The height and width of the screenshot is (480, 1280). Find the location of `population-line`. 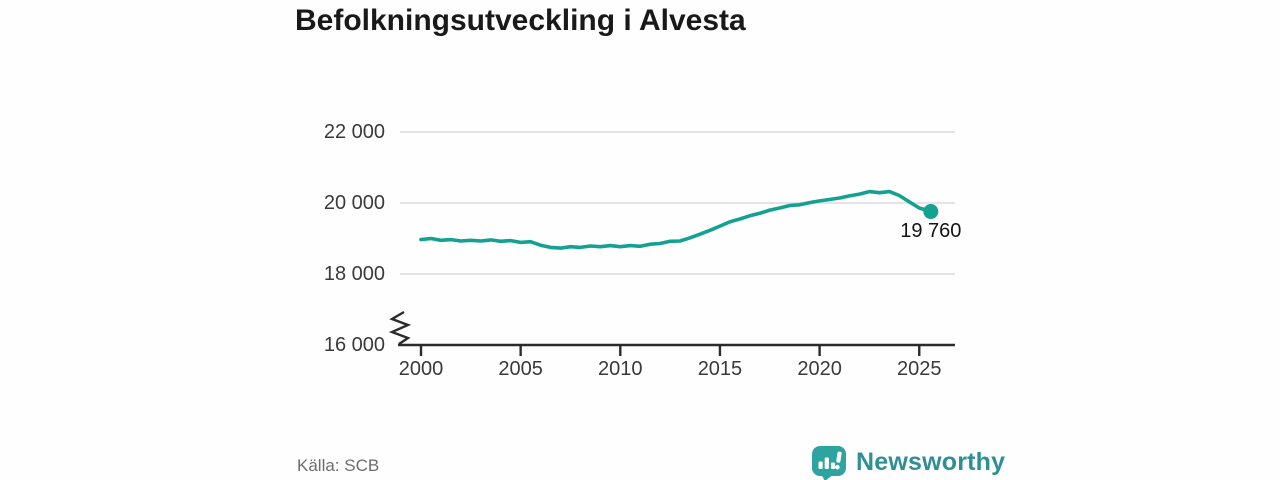

population-line is located at coordinates (676, 219).